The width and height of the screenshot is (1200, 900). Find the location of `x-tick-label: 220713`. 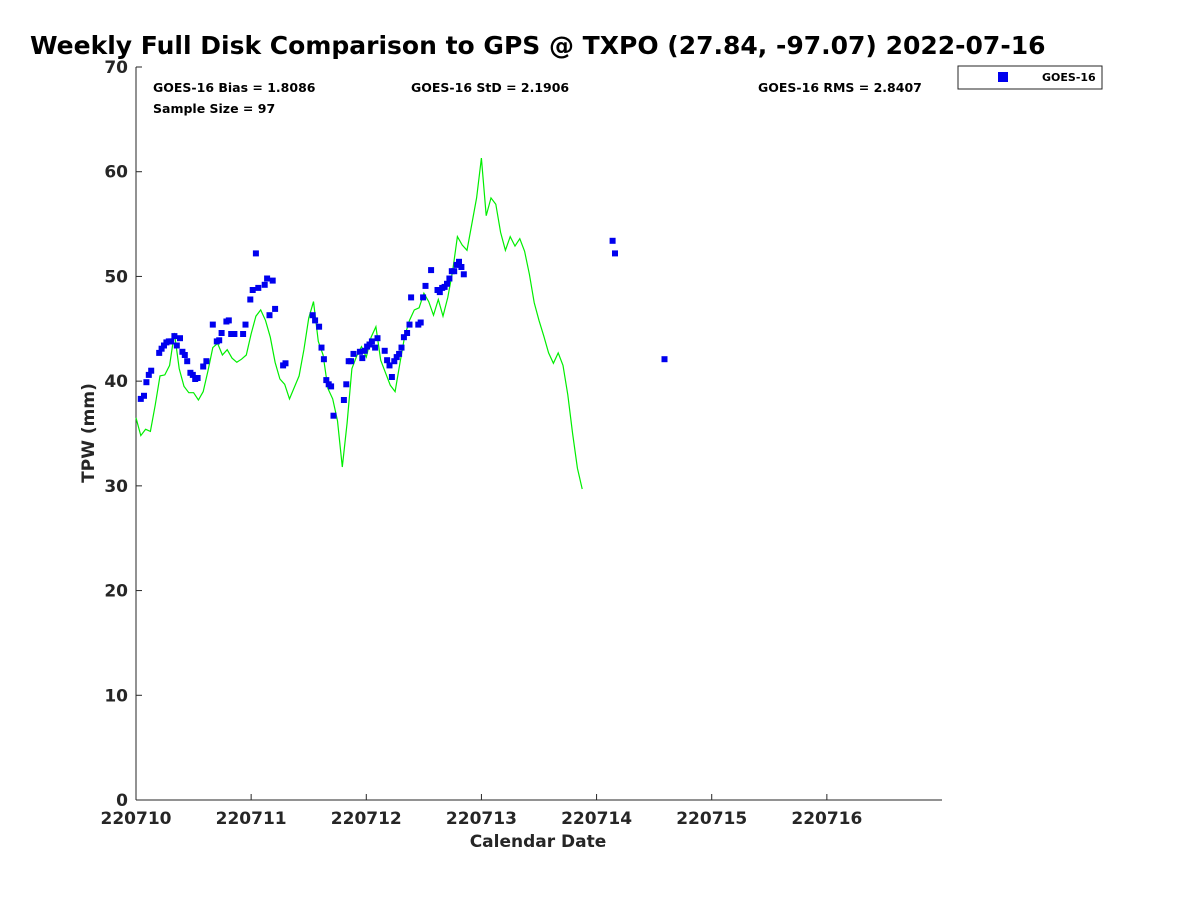

x-tick-label: 220713 is located at coordinates (481, 819).